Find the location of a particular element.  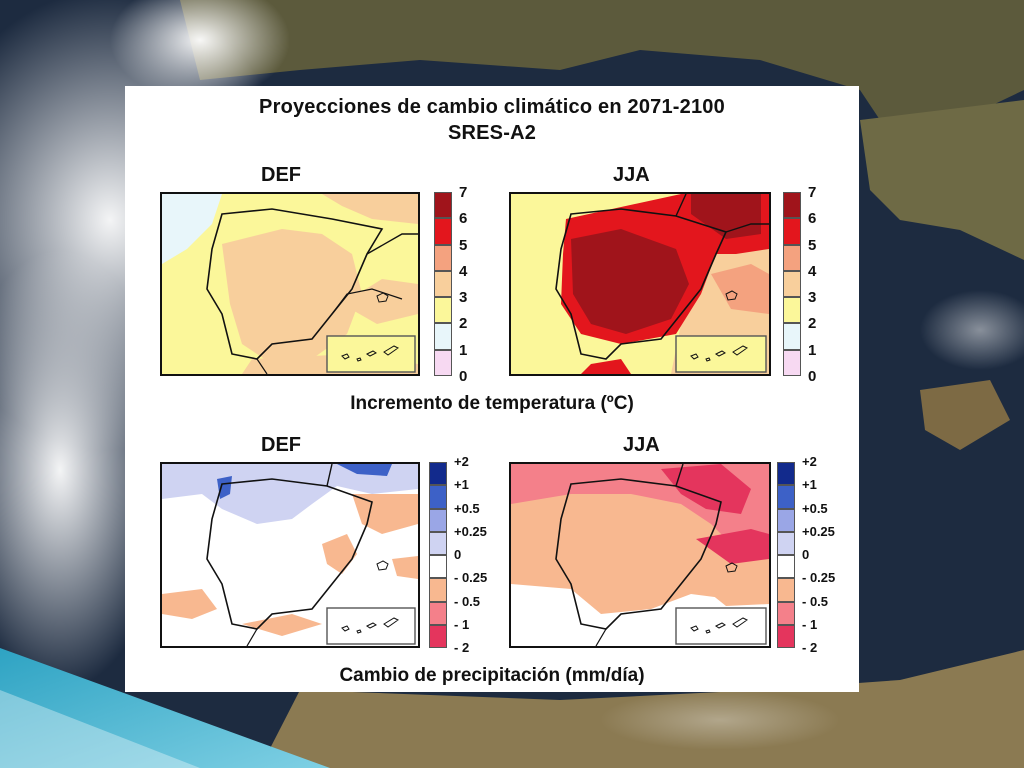

temp-jja-map is located at coordinates (640, 284).